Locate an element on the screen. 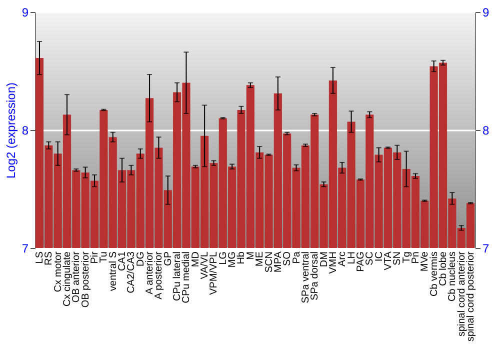 The height and width of the screenshot is (350, 500). y2-tick-label: 7 is located at coordinates (486, 249).